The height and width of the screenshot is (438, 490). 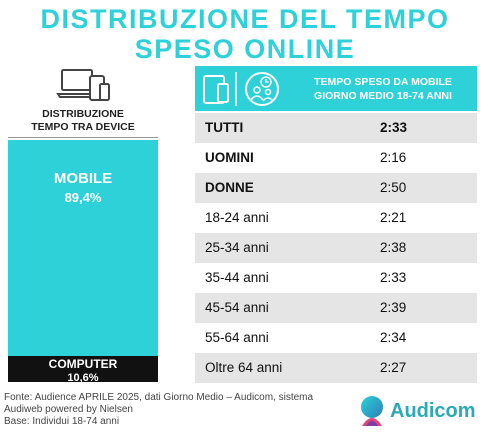 I want to click on table-row-label: UOMINI, so click(x=229, y=157).